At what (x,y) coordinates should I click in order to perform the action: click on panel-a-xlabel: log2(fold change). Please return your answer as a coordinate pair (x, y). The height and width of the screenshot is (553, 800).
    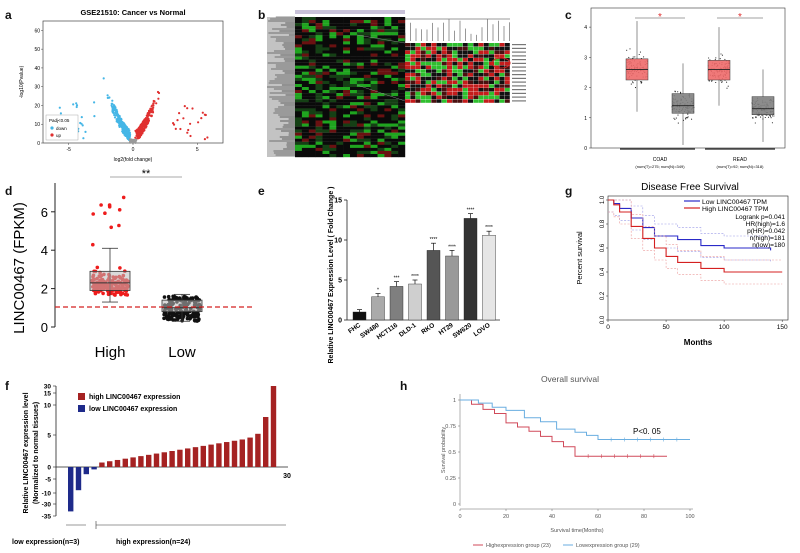
    Looking at the image, I should click on (133, 160).